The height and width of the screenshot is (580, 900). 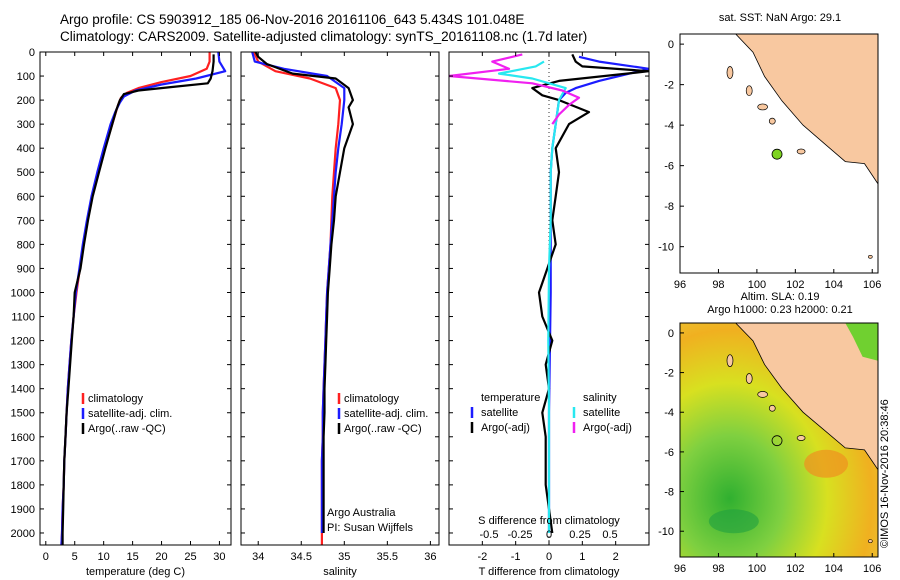 I want to click on sla-map-title-2: Argo h1000: 0.23 h2000: 0.21, so click(x=780, y=310).